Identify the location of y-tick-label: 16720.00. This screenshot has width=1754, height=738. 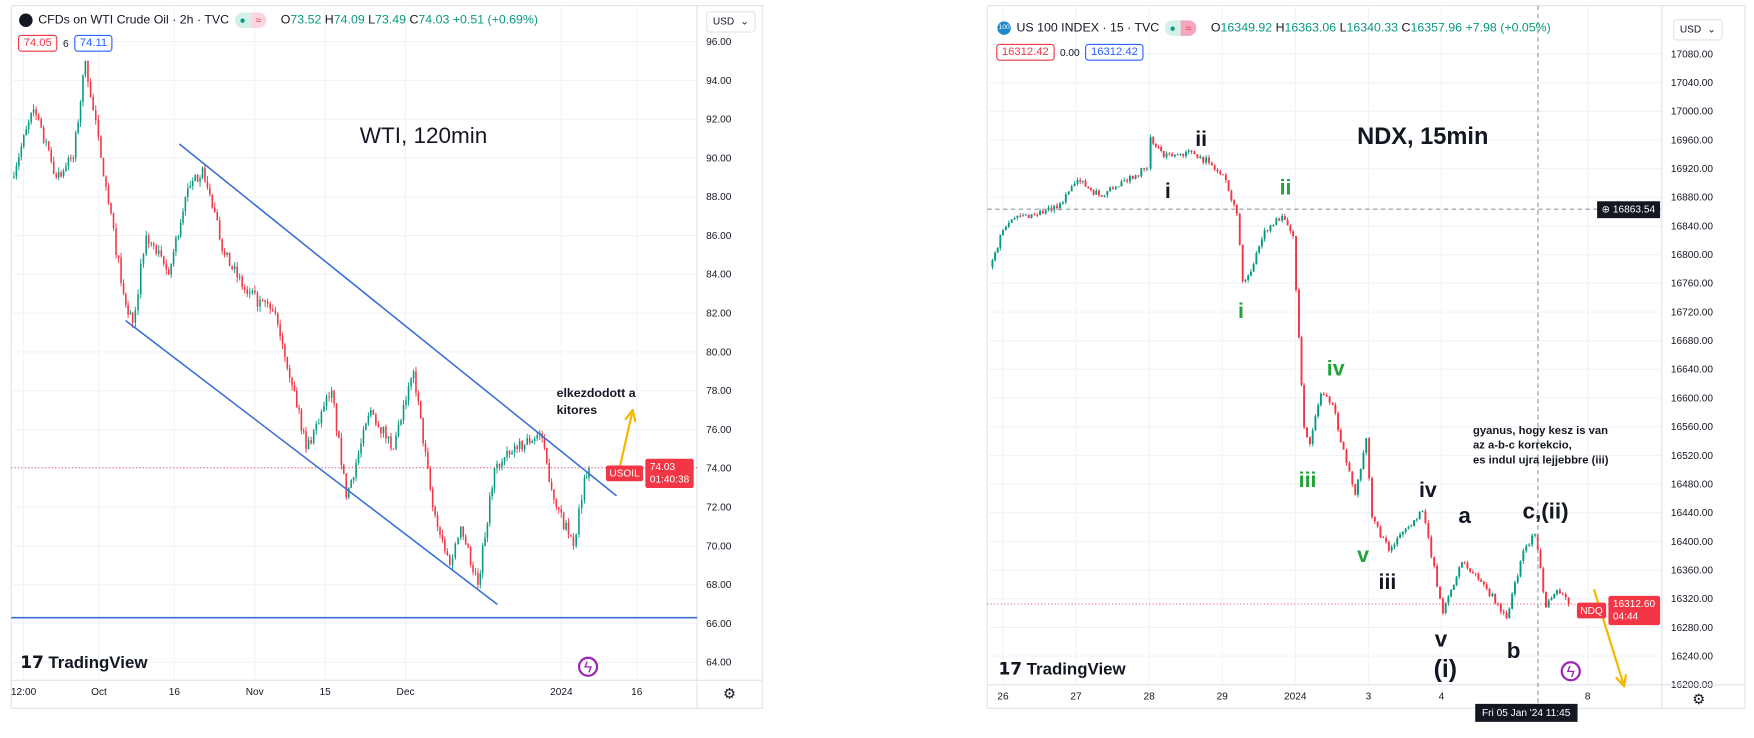
(1692, 312).